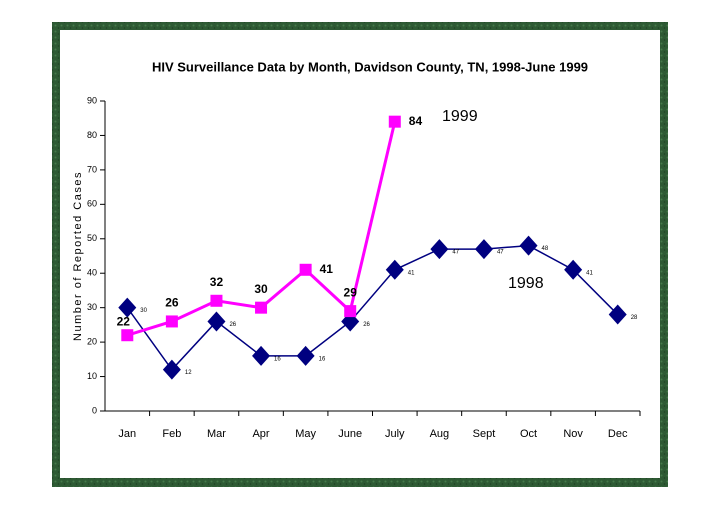 This screenshot has width=720, height=514. Describe the element at coordinates (618, 434) in the screenshot. I see `x-tick-label: Dec` at that location.